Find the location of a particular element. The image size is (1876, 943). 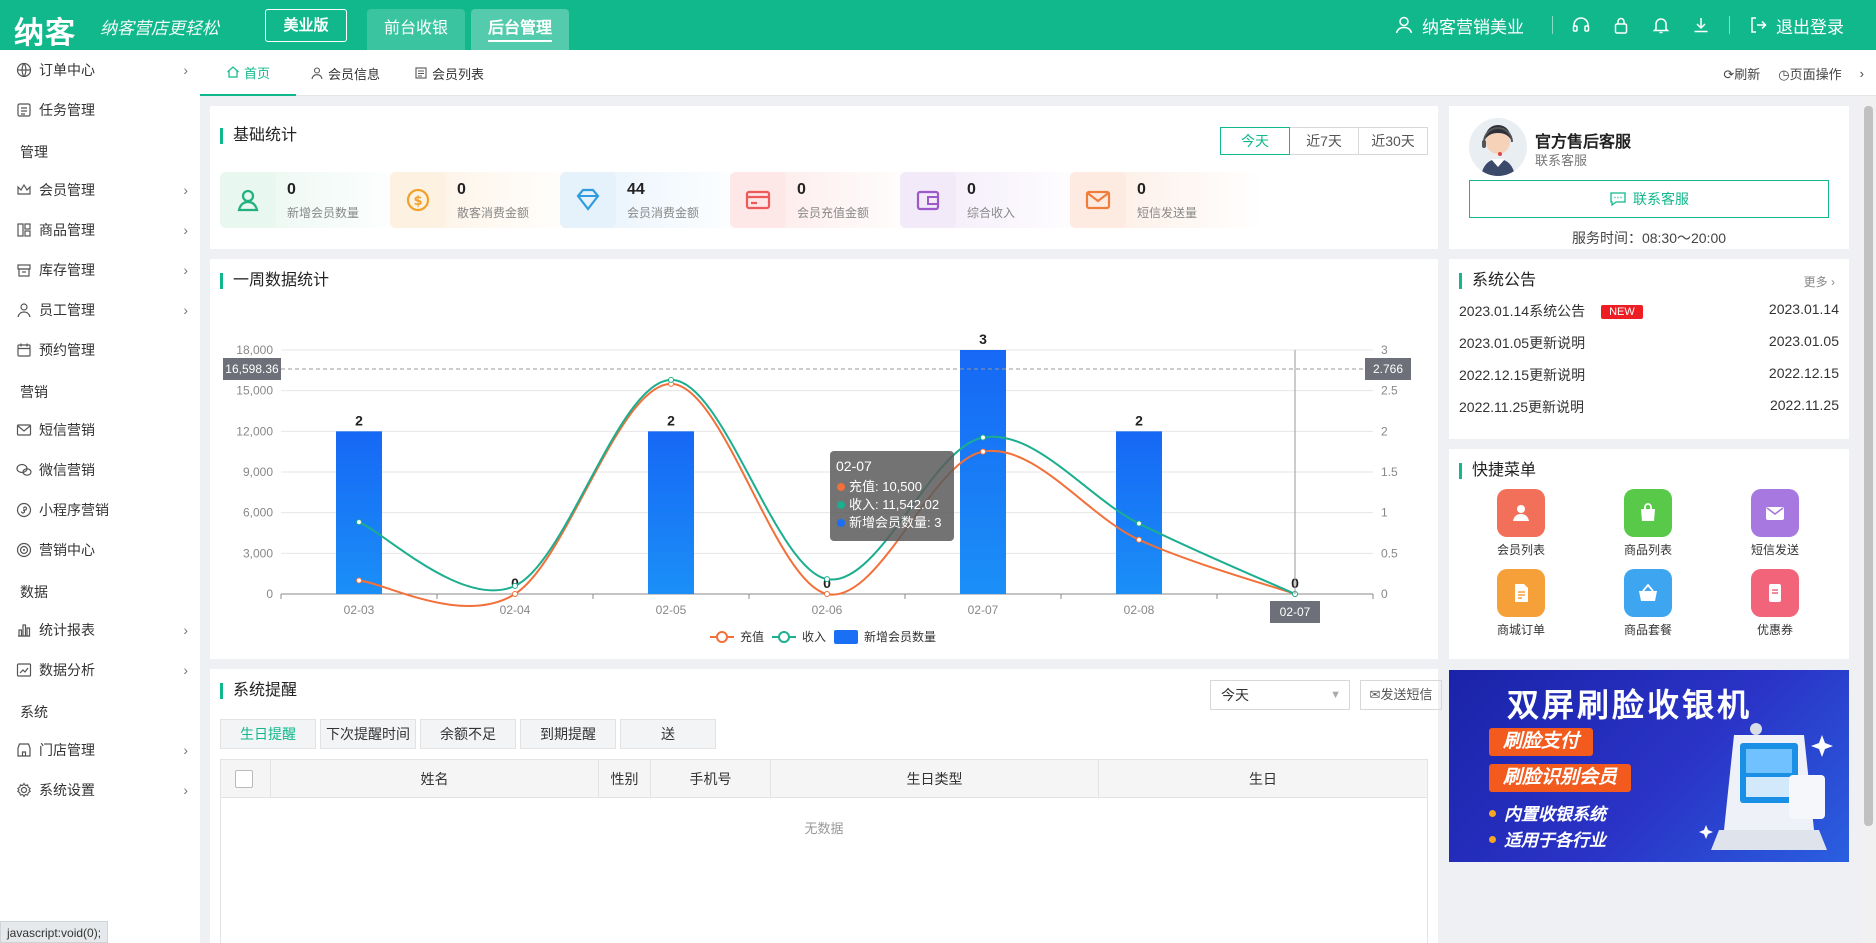

stat-card-member-spend: 44 会员消费金额 is located at coordinates (656, 200).